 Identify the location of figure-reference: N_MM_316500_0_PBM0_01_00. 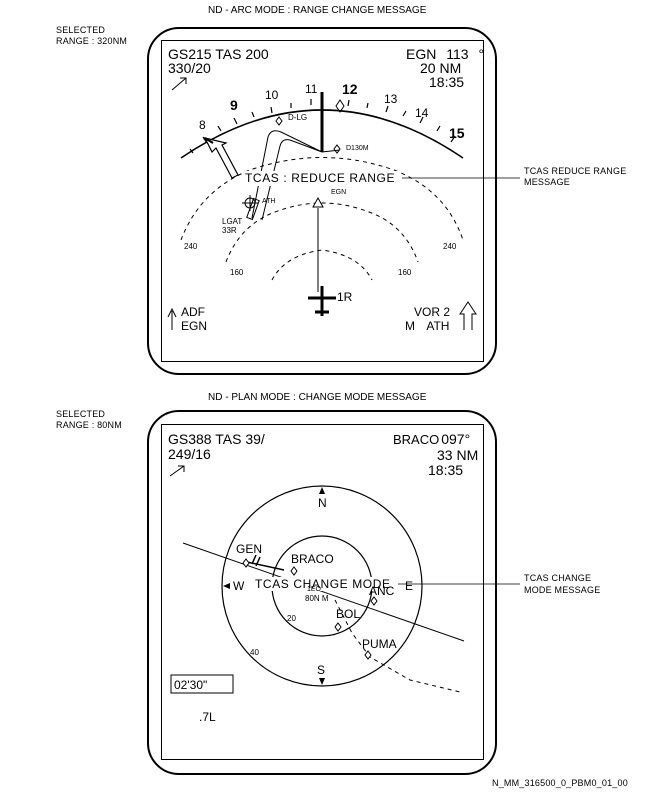
(560, 783).